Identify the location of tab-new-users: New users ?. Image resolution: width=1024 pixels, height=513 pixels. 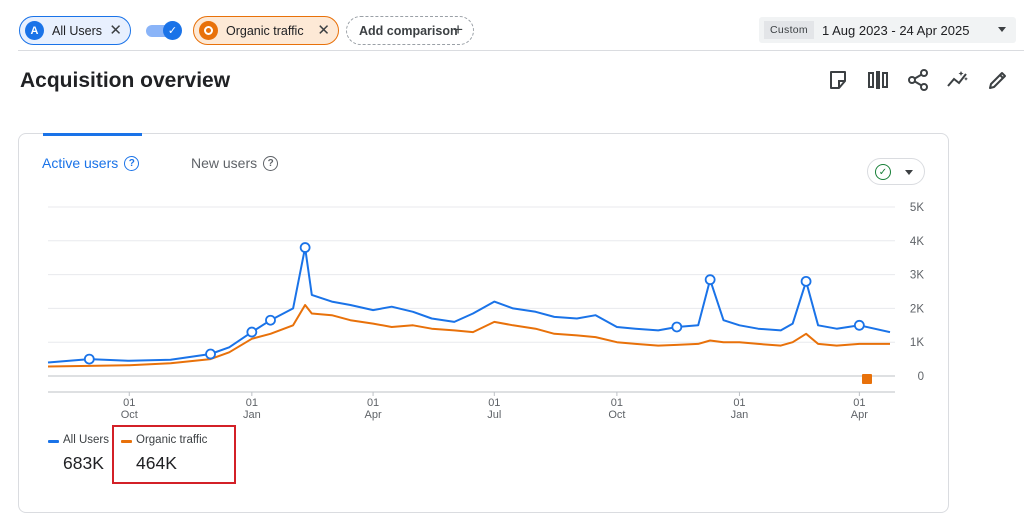
(235, 163).